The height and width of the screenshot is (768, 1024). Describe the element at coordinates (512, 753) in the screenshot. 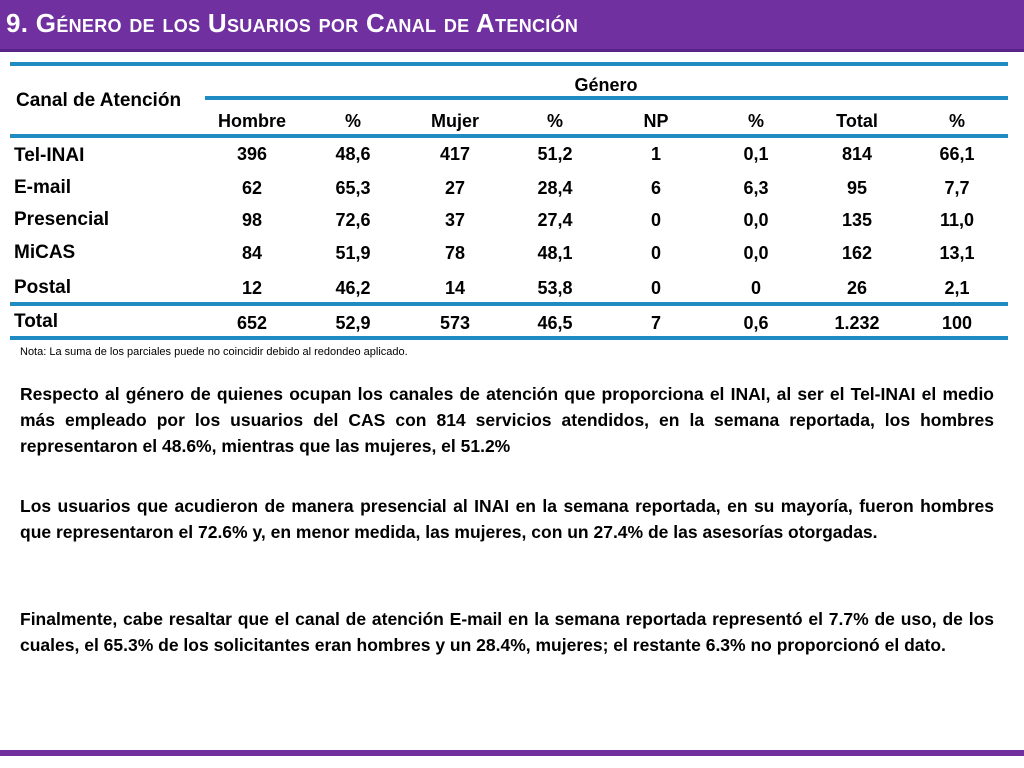

I see `footer-stripe` at that location.